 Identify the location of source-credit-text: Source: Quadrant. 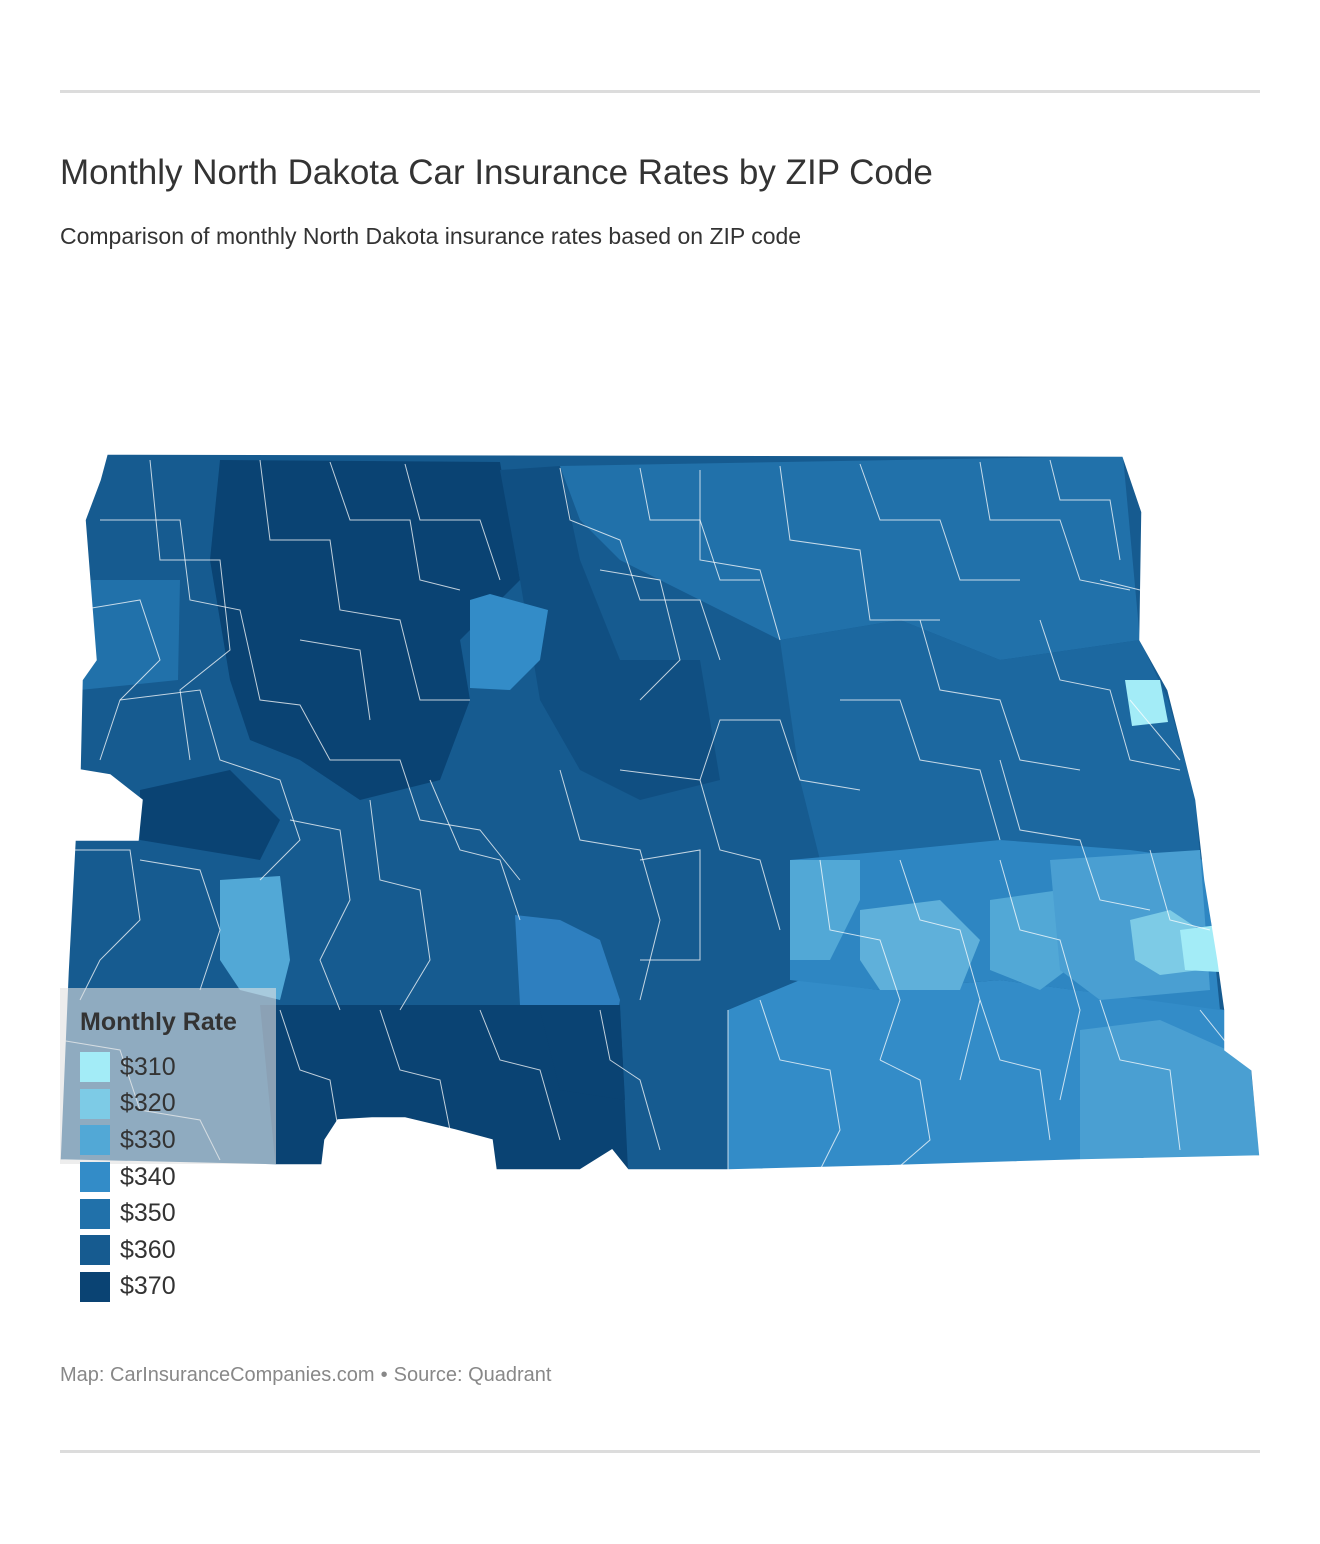
(472, 1375).